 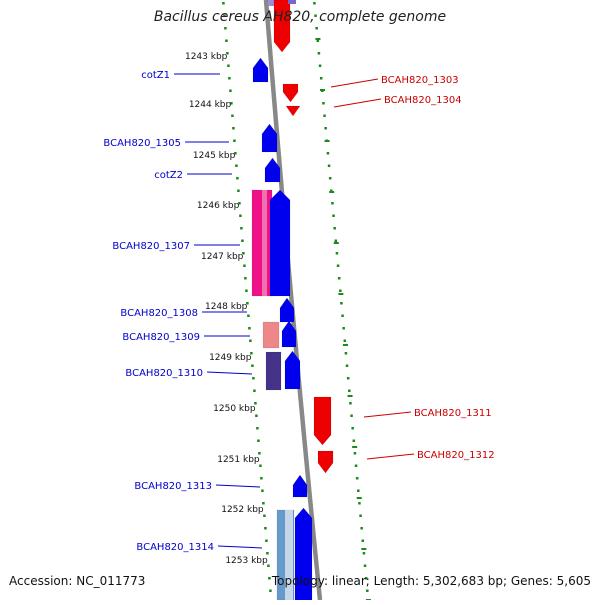 I want to click on gene-label-bcah820_1308: BCAH820_1308, so click(x=159, y=313).